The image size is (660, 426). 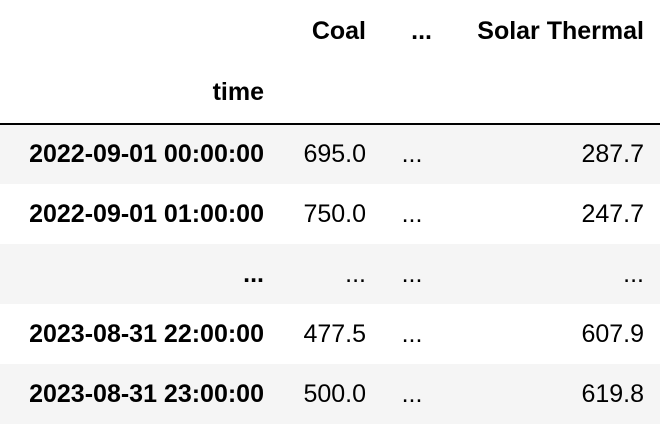 I want to click on row-index-cell: 2022-09-01 01:00:00, so click(x=146, y=213).